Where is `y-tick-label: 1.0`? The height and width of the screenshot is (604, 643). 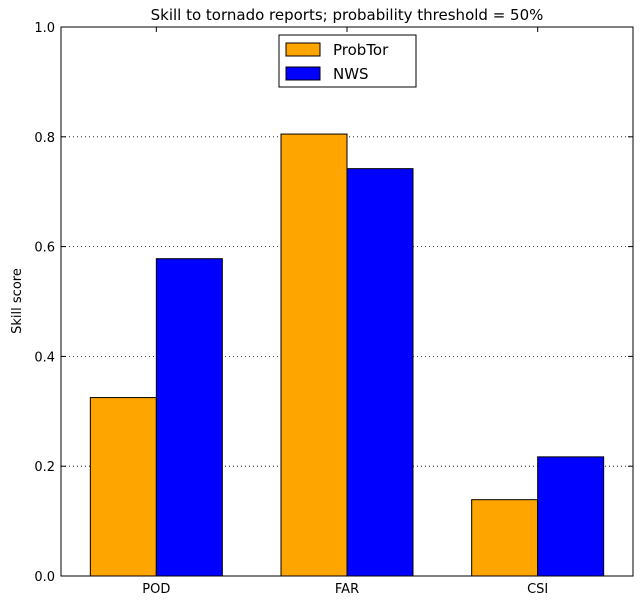
y-tick-label: 1.0 is located at coordinates (44, 28).